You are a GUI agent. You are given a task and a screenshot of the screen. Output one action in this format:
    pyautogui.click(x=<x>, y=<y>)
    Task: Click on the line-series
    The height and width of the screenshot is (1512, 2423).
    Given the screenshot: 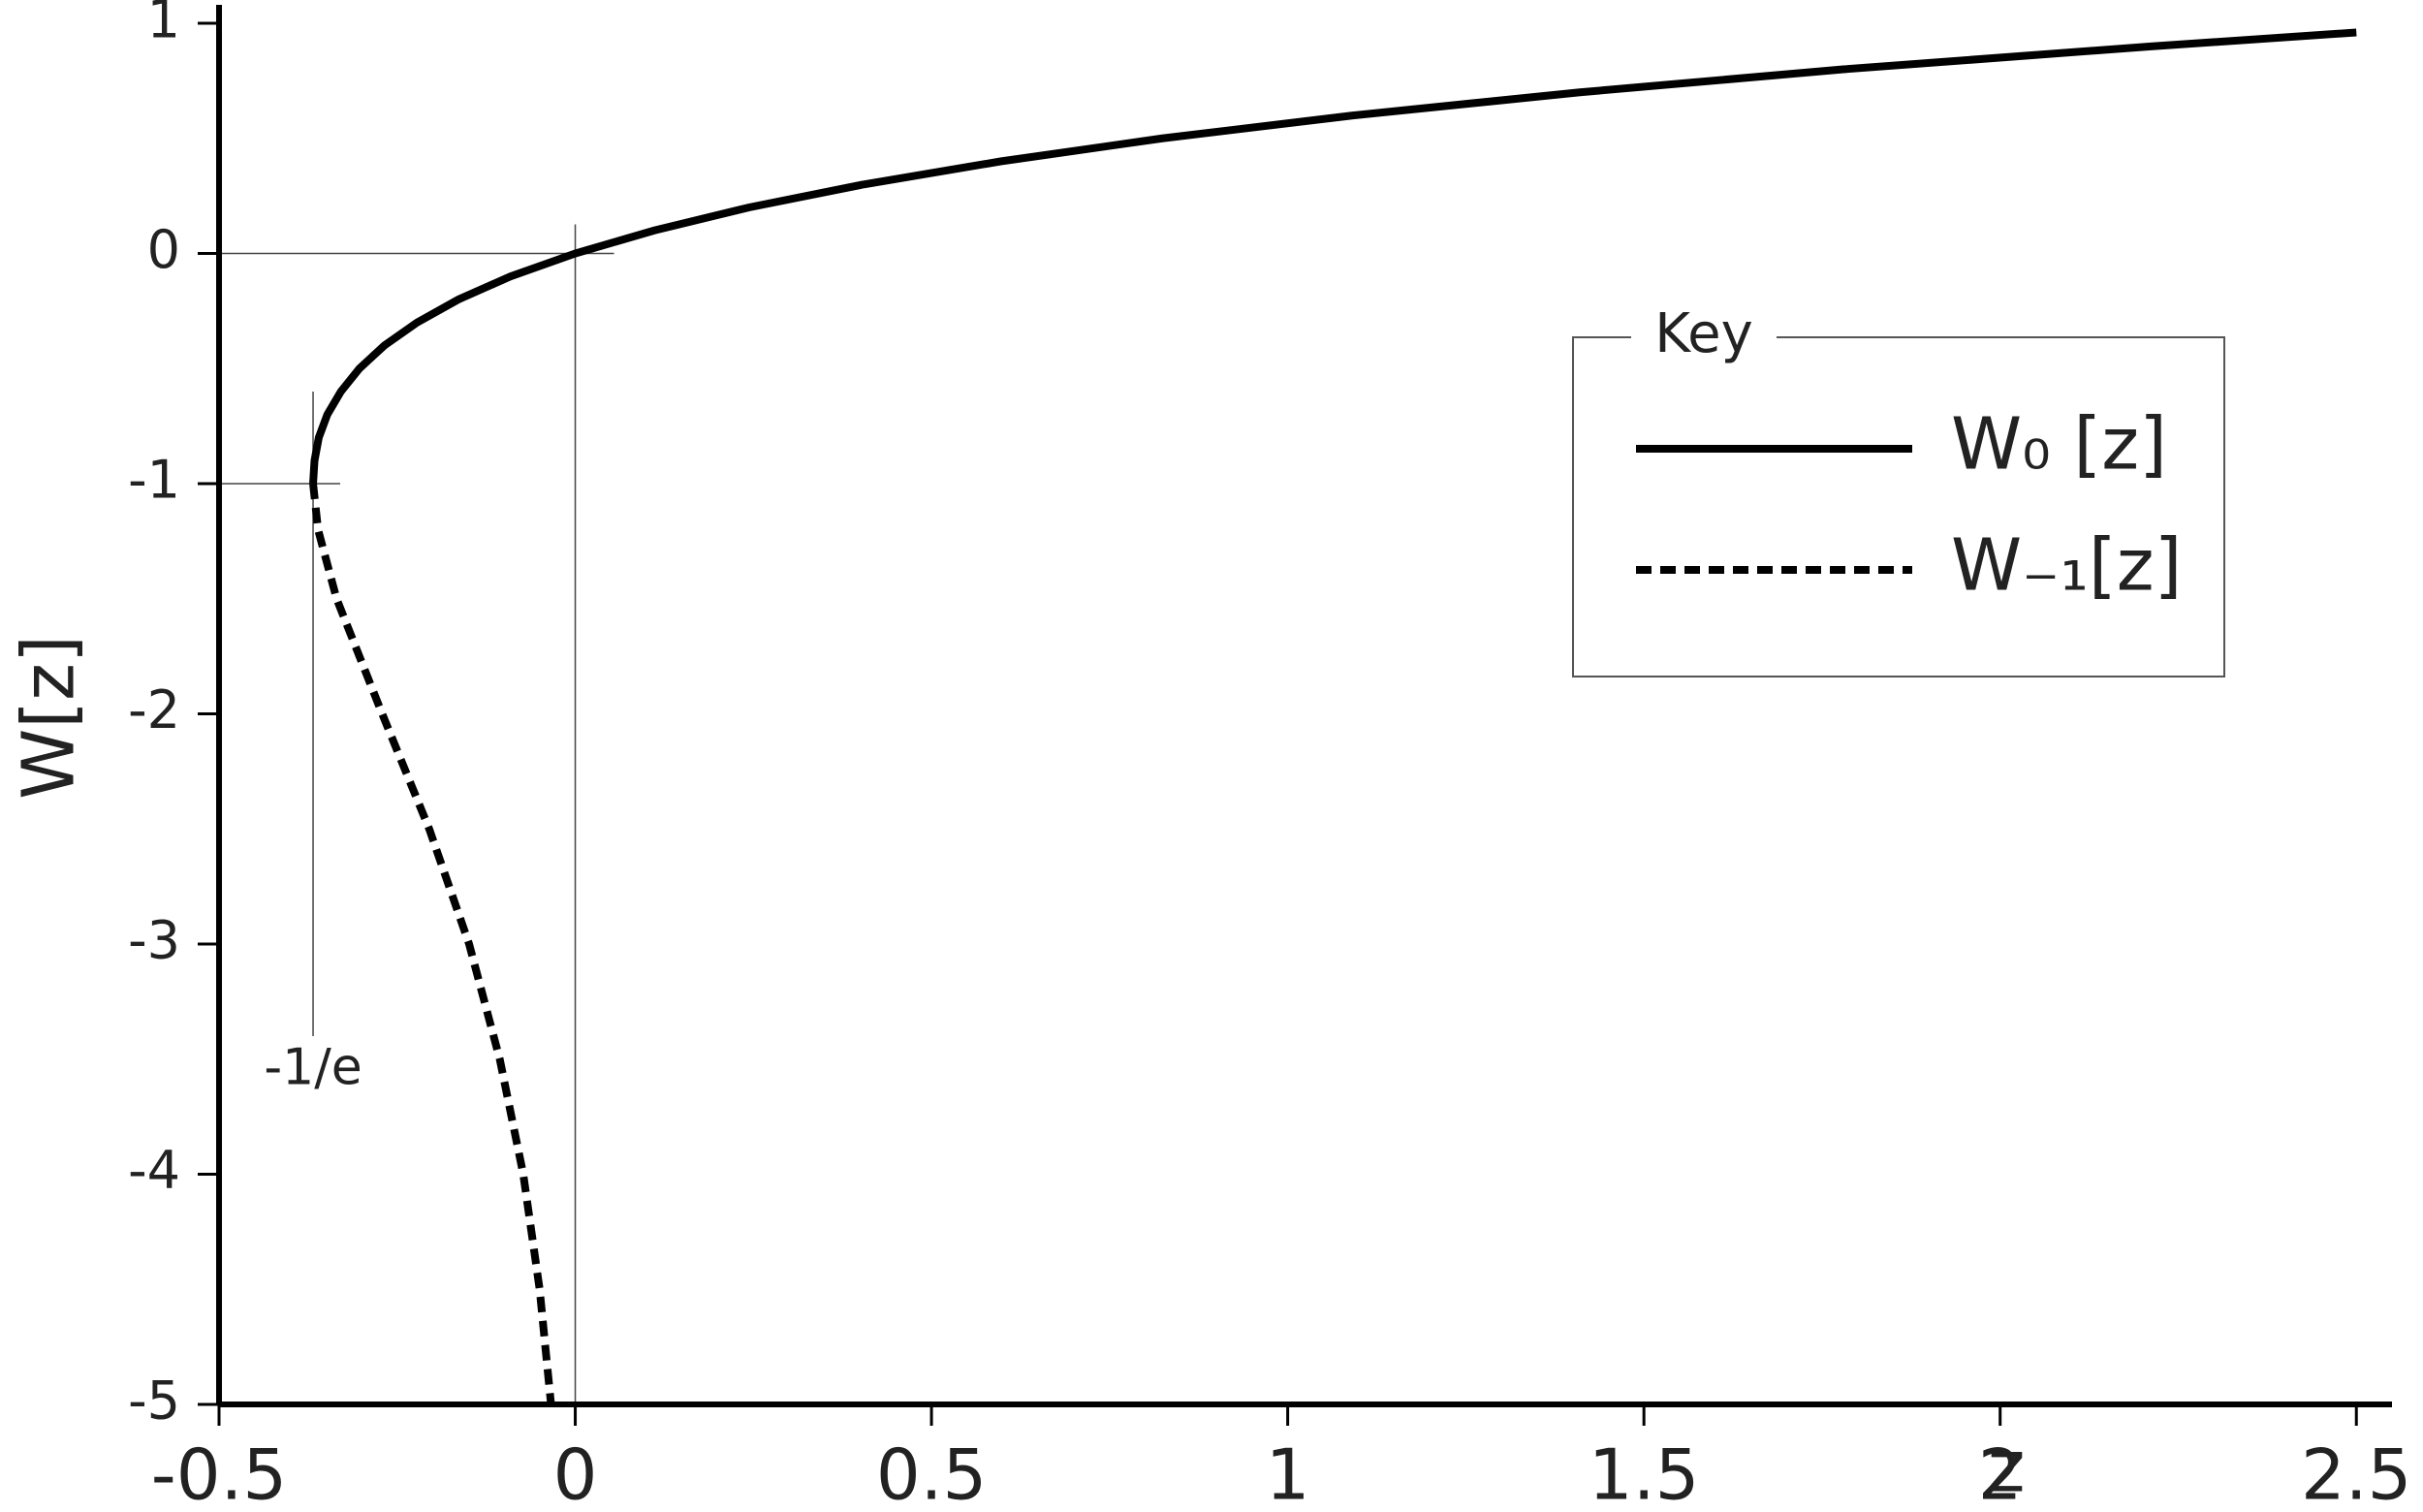 What is the action you would take?
    pyautogui.click(x=432, y=944)
    